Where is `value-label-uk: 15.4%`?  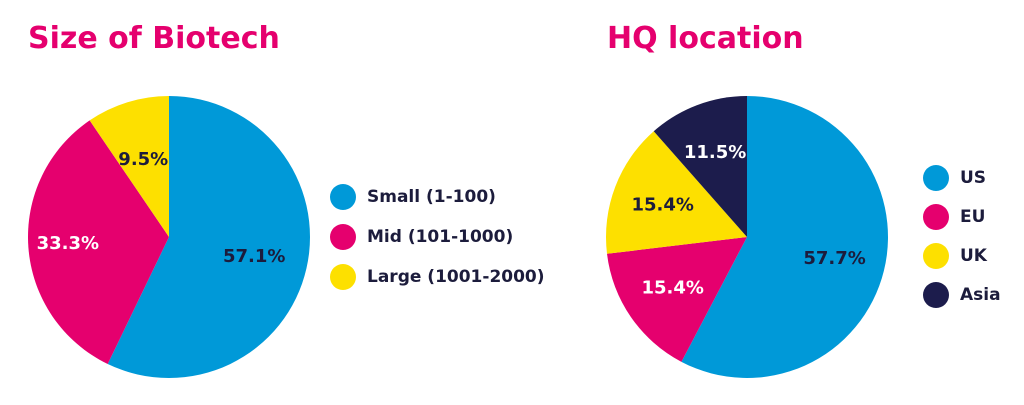
value-label-uk: 15.4% is located at coordinates (662, 204).